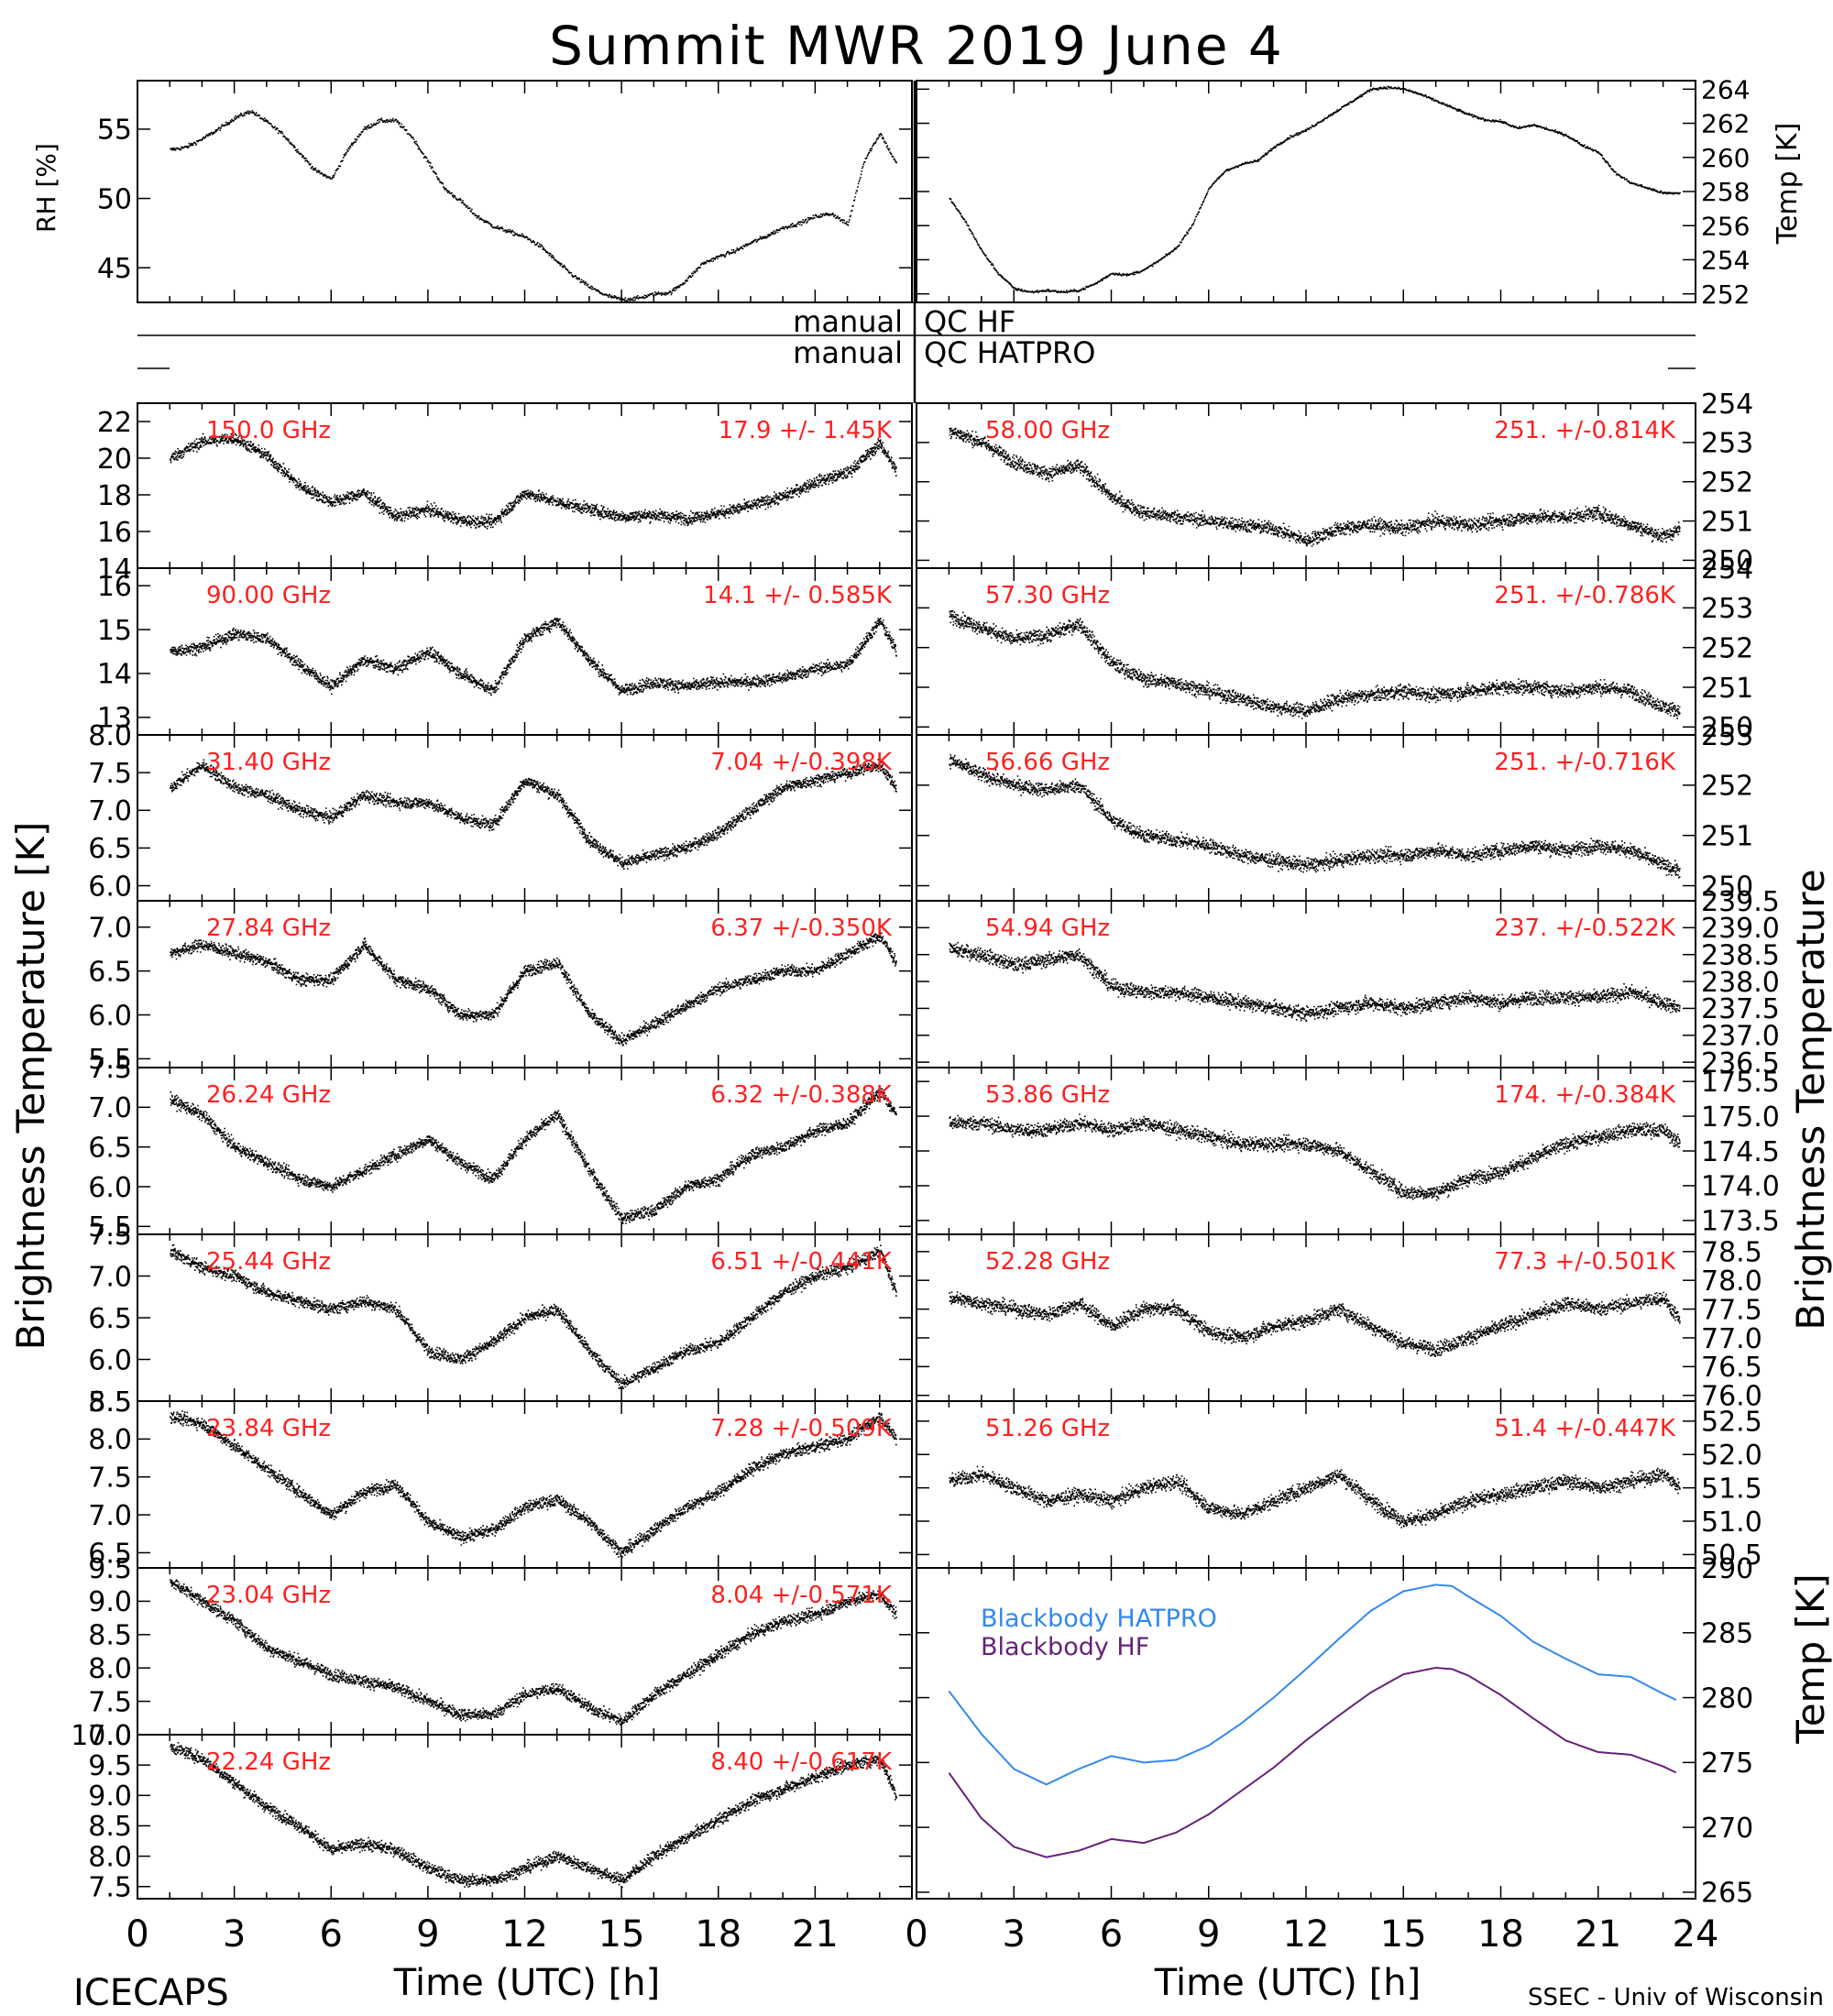 This screenshot has width=1833, height=2016. Describe the element at coordinates (815, 1934) in the screenshot. I see `xtick-label-left: 21` at that location.